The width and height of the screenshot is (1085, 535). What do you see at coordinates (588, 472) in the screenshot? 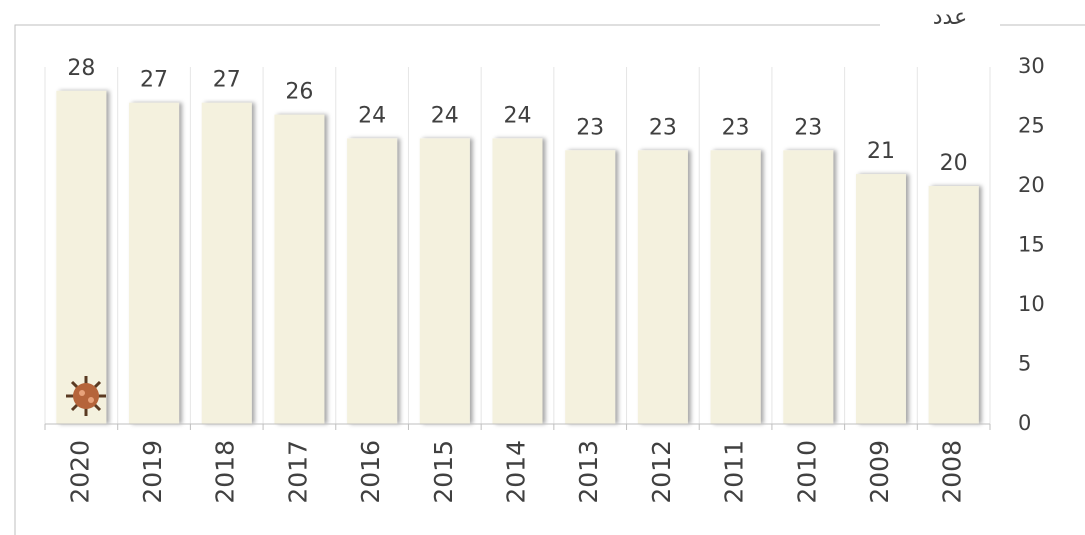
I see `x-tick-label: 2013` at bounding box center [588, 472].